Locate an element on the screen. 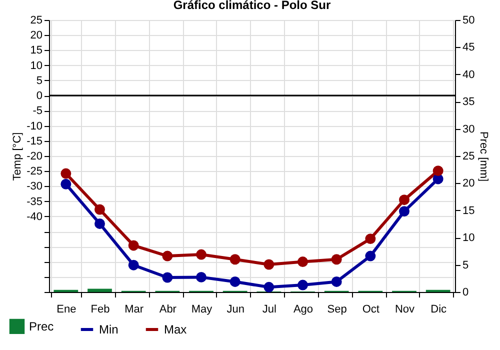  y-tick-label: -10 is located at coordinates (34, 126).